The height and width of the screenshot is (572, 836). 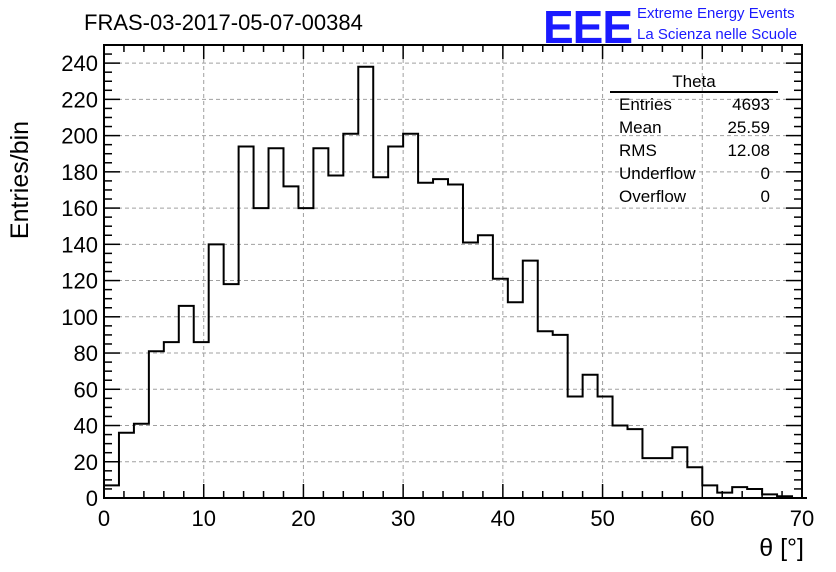 I want to click on stats-row-underflow: Underflow 0, so click(x=694, y=173).